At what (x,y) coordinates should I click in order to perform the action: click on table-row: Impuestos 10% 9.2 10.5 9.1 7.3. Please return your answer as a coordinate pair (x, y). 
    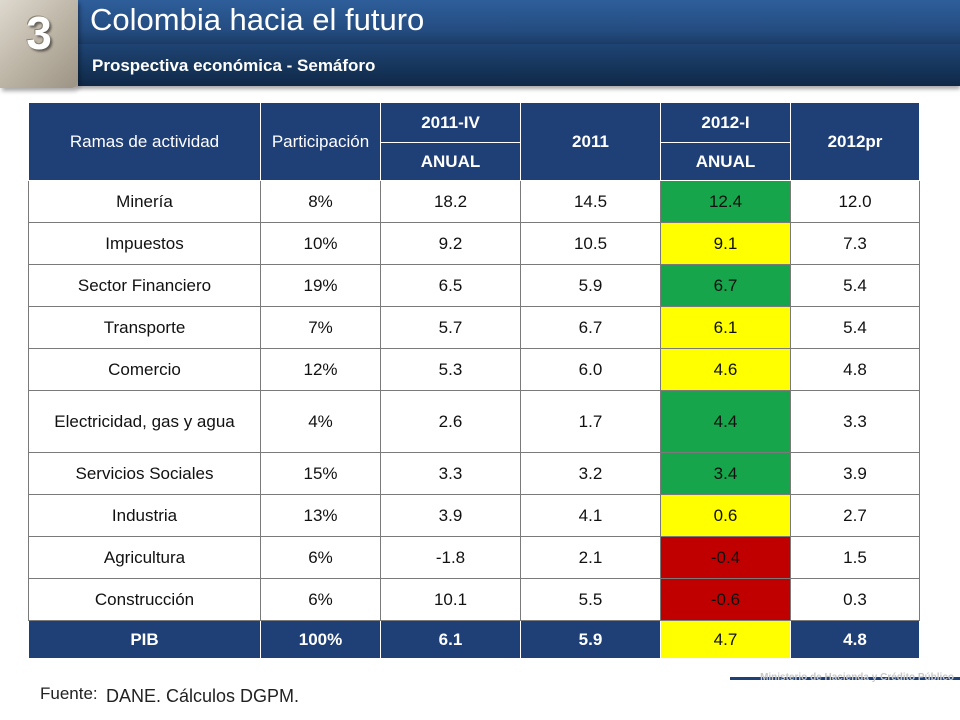
    Looking at the image, I should click on (474, 243).